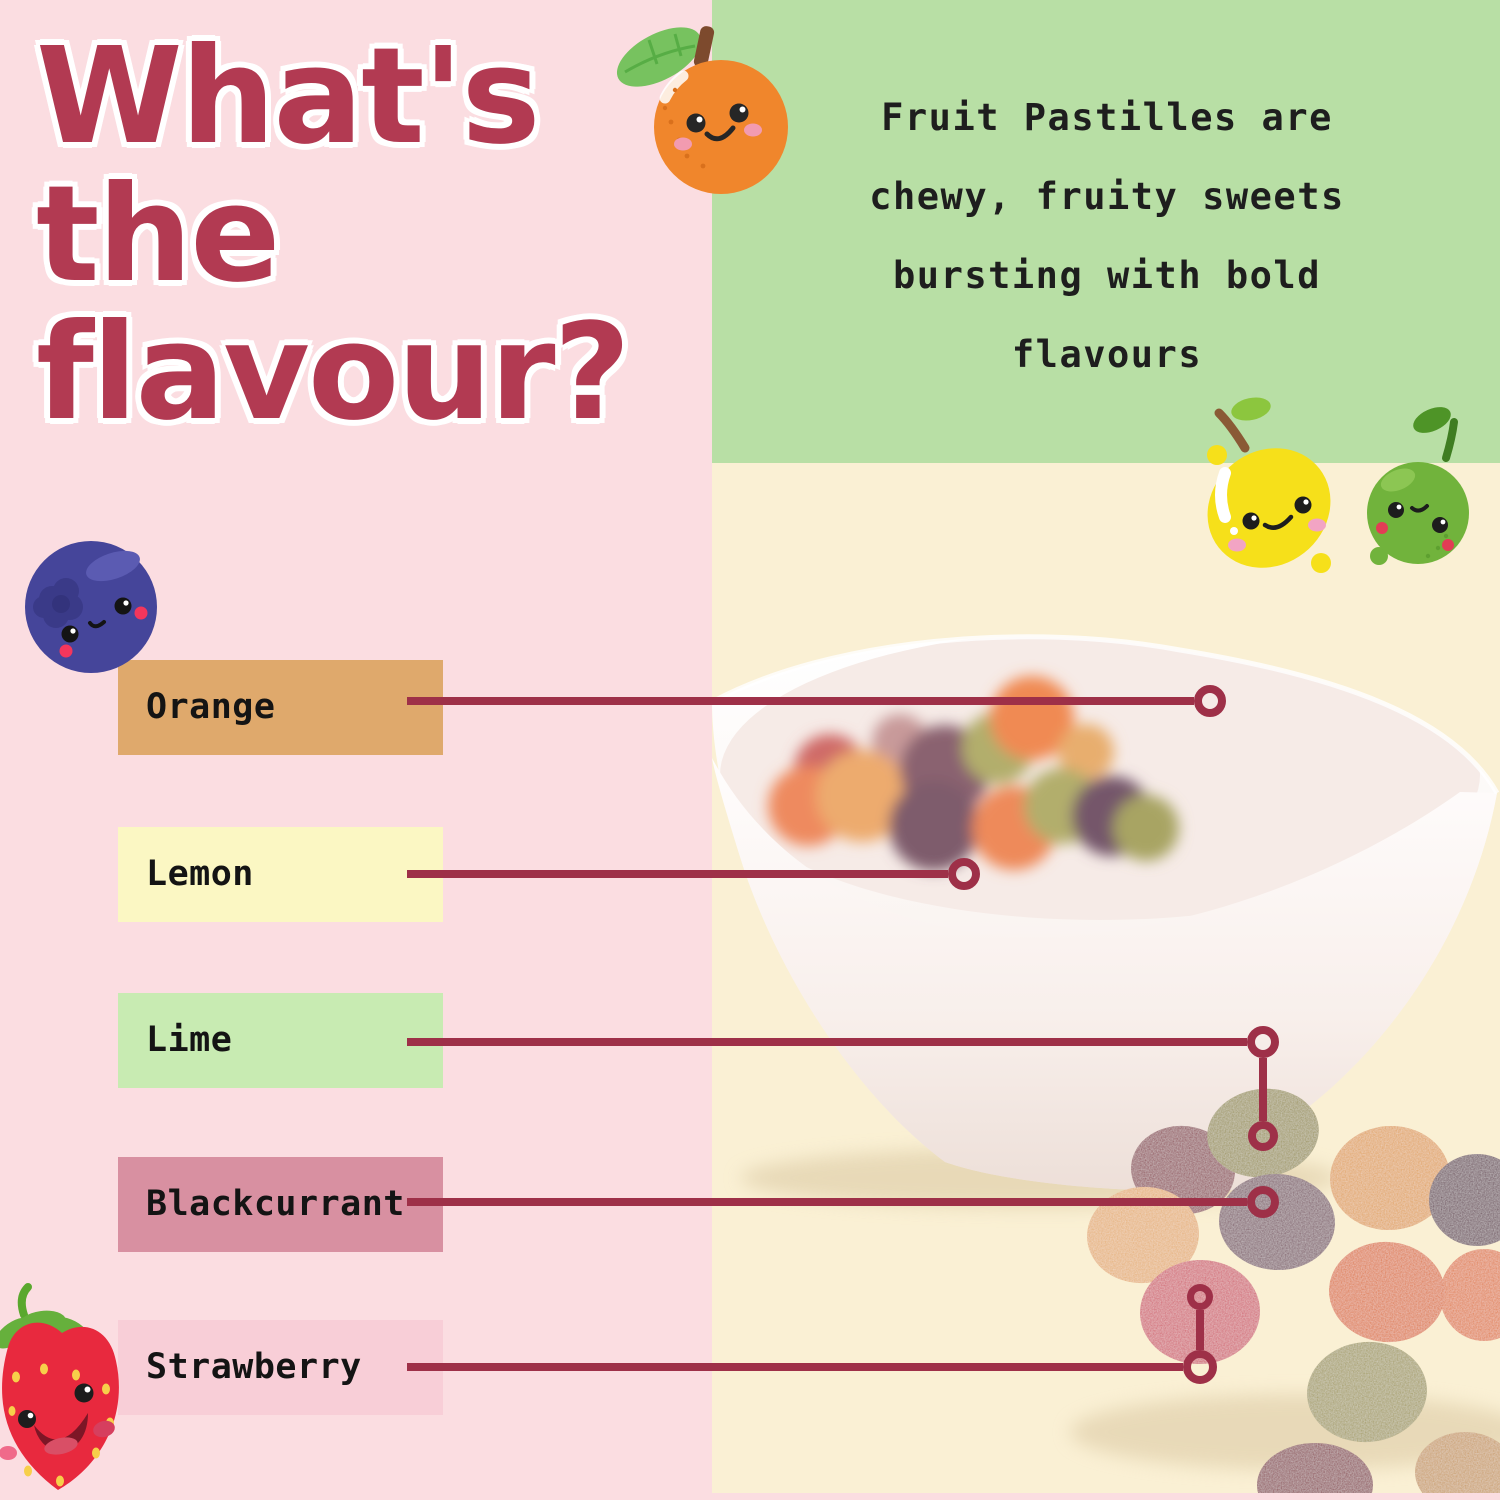 The image size is (1500, 1500). Describe the element at coordinates (288, 97) in the screenshot. I see `title-line-1: What's` at that location.